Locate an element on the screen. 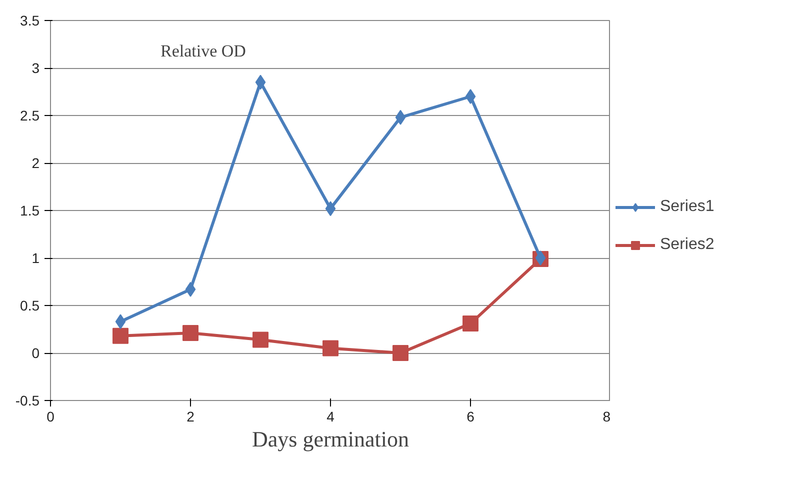 The image size is (789, 486). y-tick-label: 1.5 is located at coordinates (30, 210).